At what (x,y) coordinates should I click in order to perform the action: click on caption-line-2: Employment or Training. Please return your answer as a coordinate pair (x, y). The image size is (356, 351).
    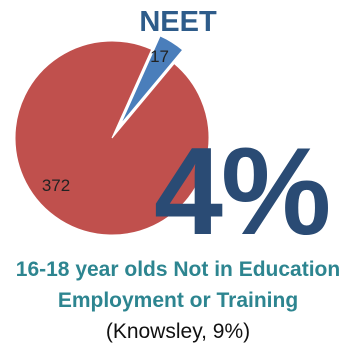
    Looking at the image, I should click on (178, 300).